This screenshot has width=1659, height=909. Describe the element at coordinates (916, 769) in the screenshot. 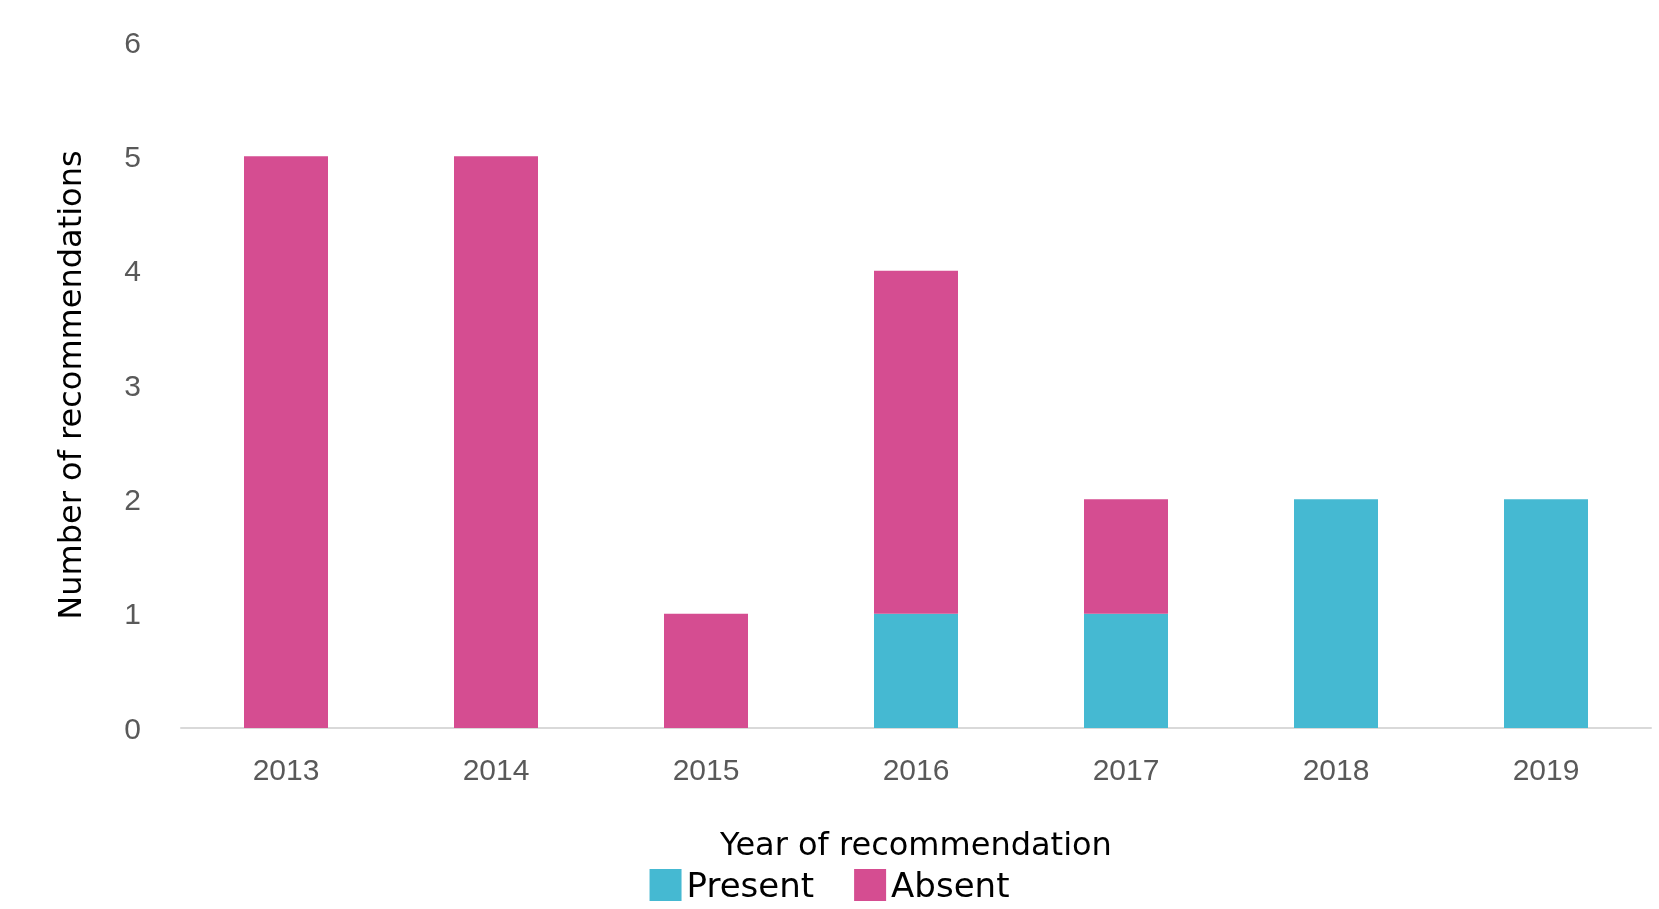

I see `x-tick-label: 2016` at that location.